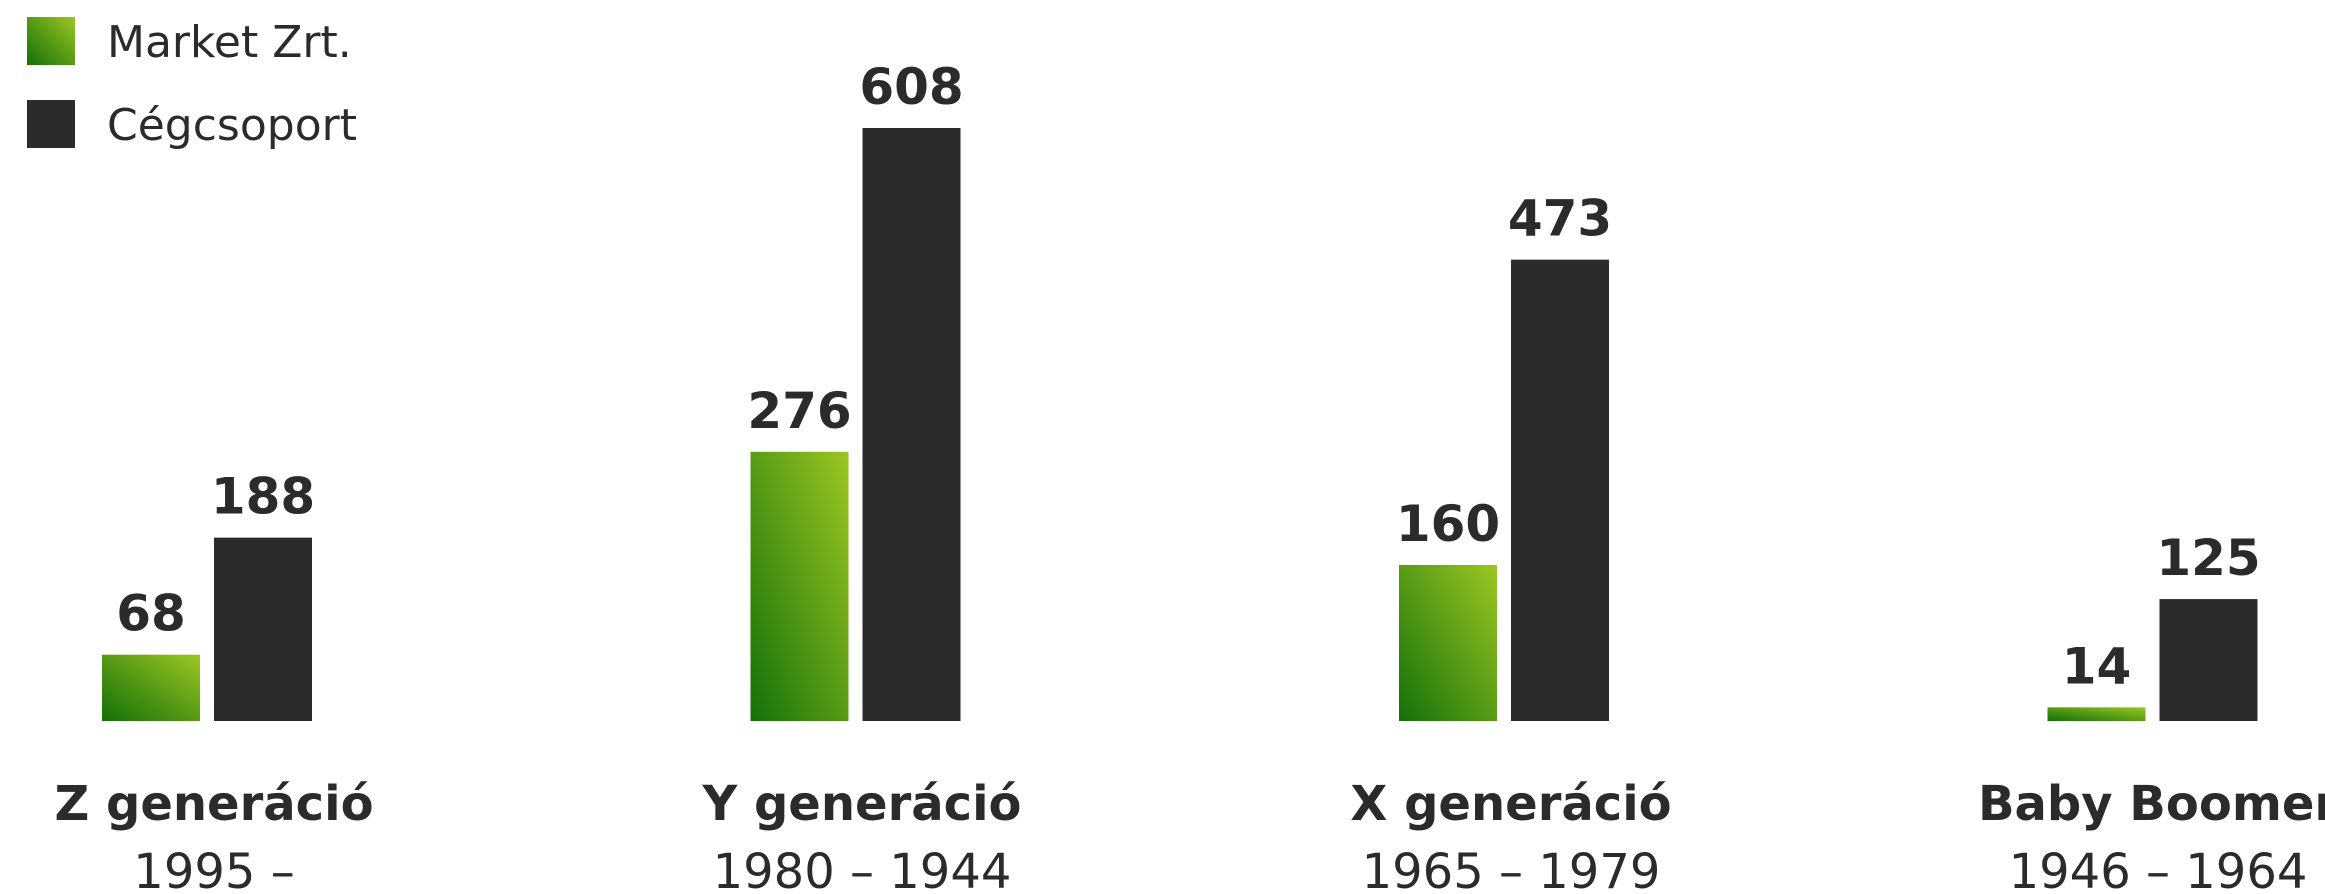  Describe the element at coordinates (2151, 804) in the screenshot. I see `category-label: Baby Boomer` at that location.